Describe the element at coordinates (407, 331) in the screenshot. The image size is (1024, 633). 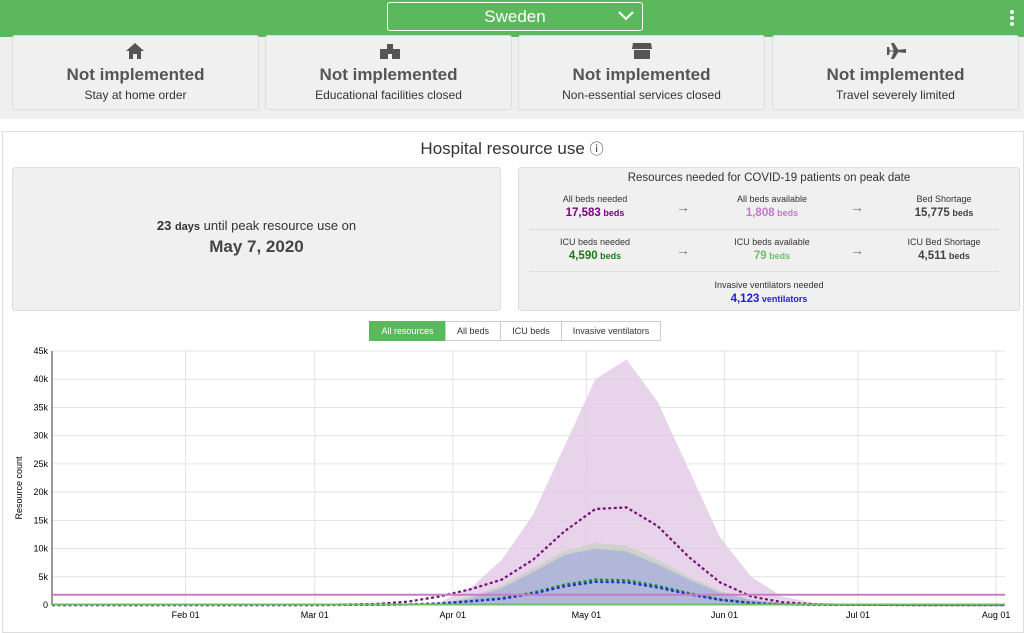
I see `tab: All resources` at that location.